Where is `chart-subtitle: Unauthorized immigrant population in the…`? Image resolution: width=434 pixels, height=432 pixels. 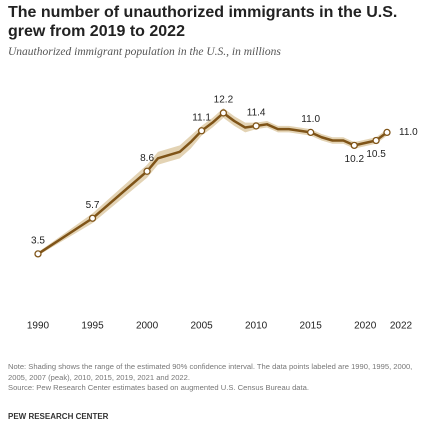
chart-subtitle: Unauthorized immigrant population in the… is located at coordinates (144, 52).